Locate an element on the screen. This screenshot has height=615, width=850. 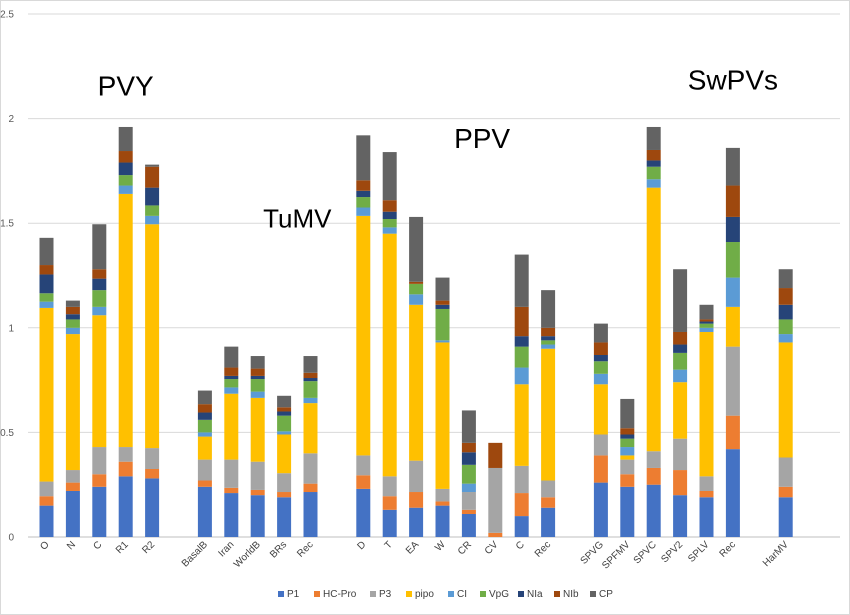
y-tick-label: 2 is located at coordinates (11, 119).